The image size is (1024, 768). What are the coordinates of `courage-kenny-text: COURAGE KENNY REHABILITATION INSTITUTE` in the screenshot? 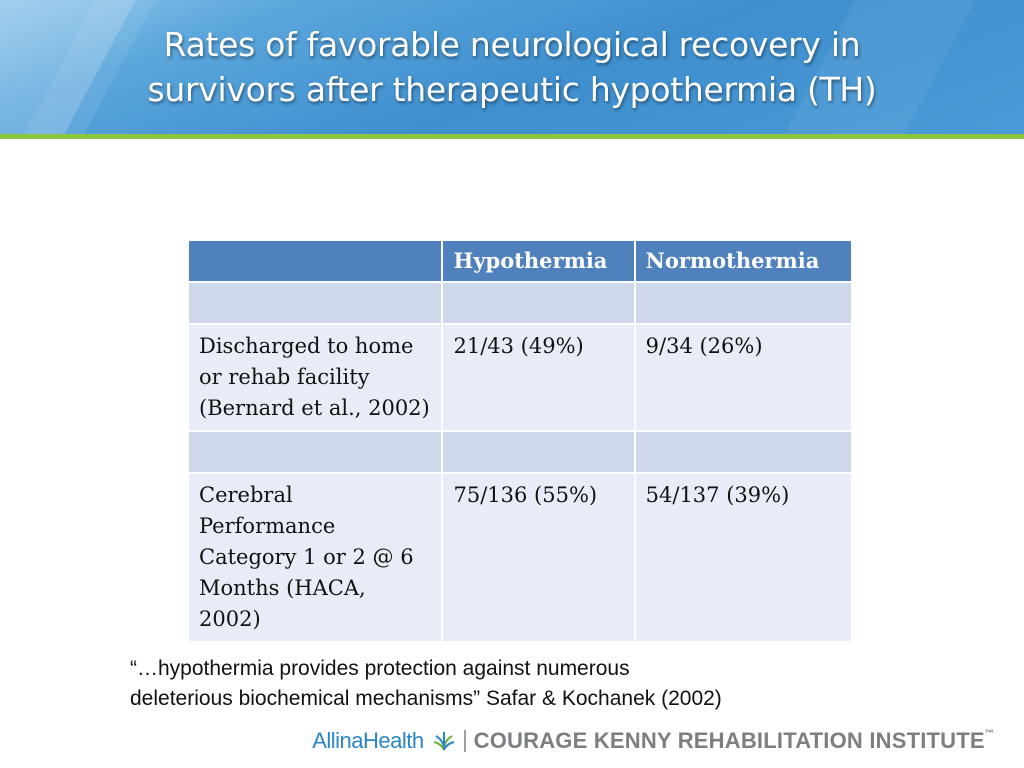 It's located at (729, 740).